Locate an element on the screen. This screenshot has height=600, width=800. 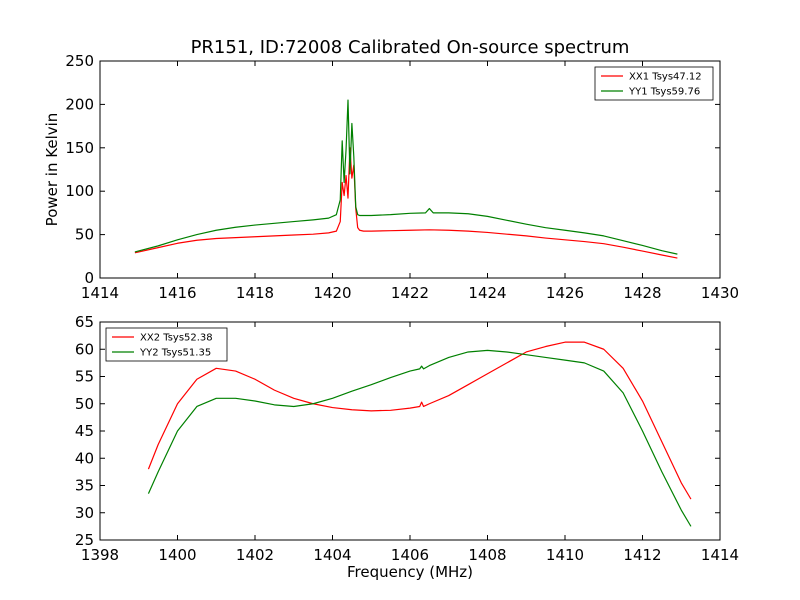
x-tick-label-1-1: 1400 is located at coordinates (177, 555).